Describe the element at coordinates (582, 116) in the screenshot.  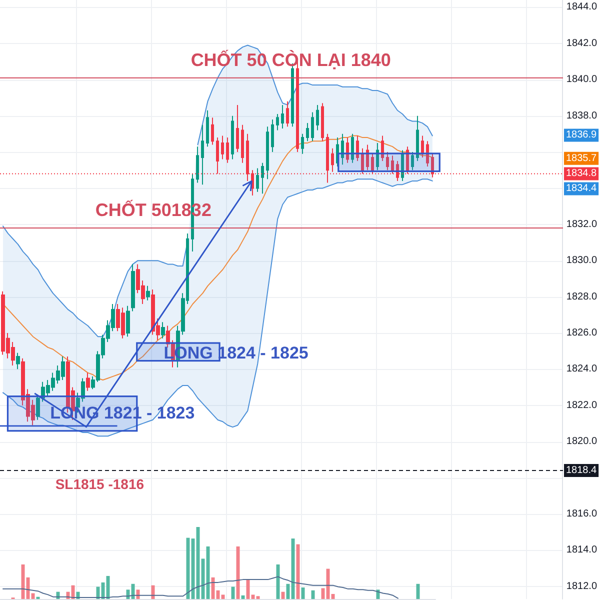
I see `y-tick-label: 1838.0` at that location.